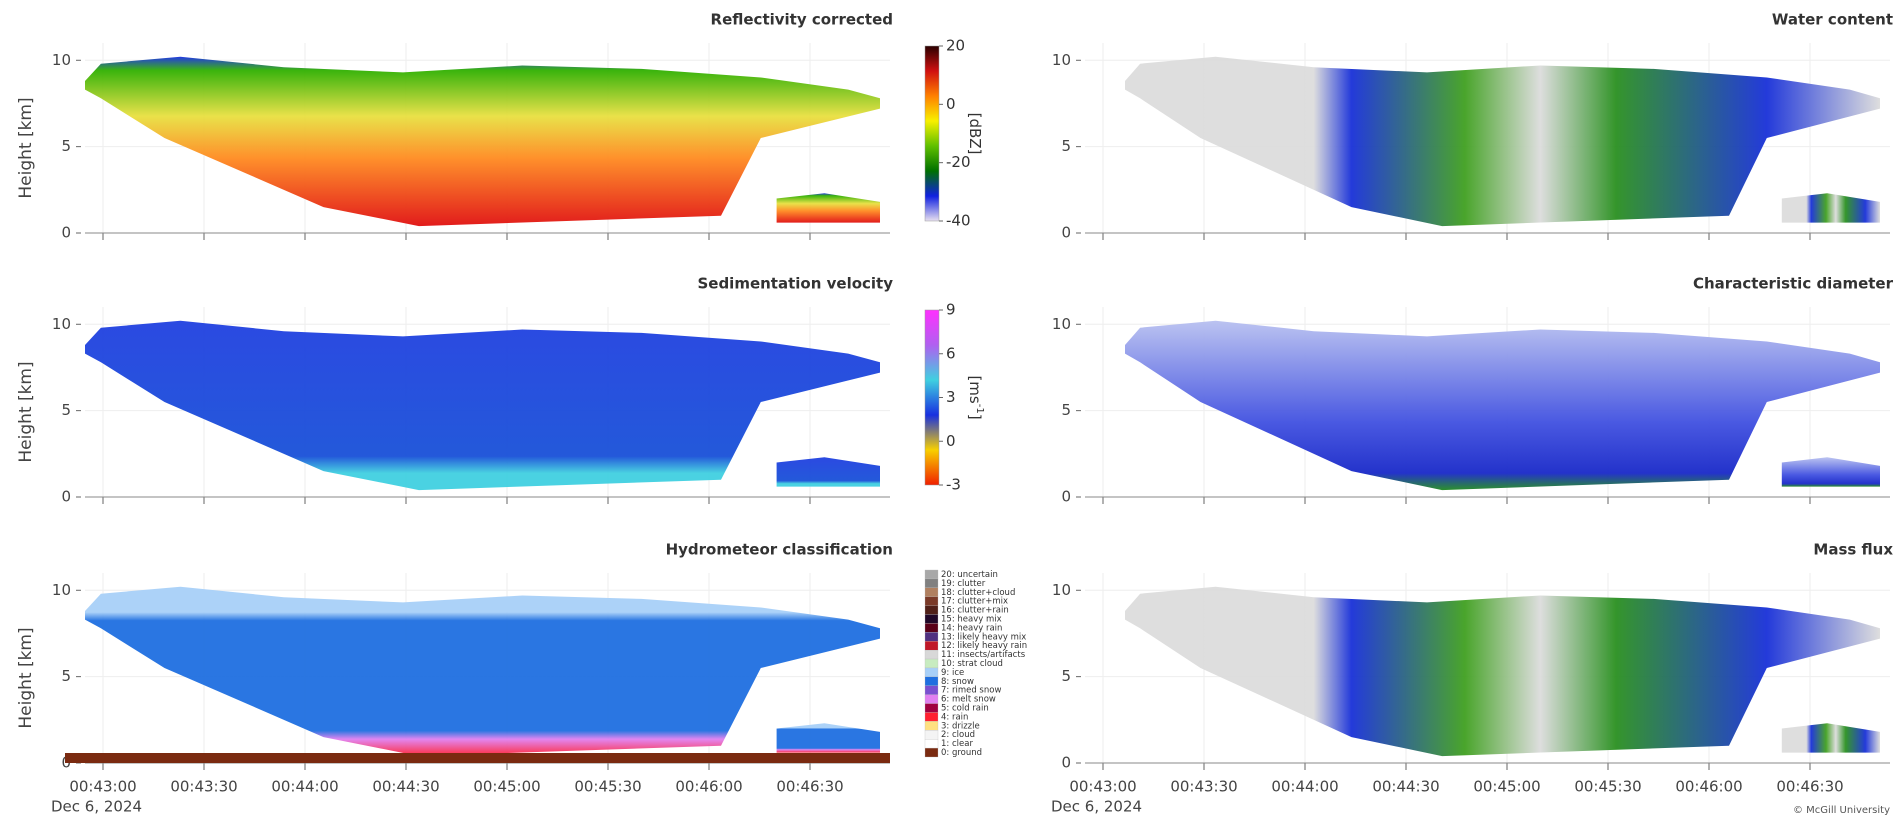 Image resolution: width=1895 pixels, height=822 pixels. Describe the element at coordinates (983, 655) in the screenshot. I see `legend-label: 11: insects/artifacts` at that location.